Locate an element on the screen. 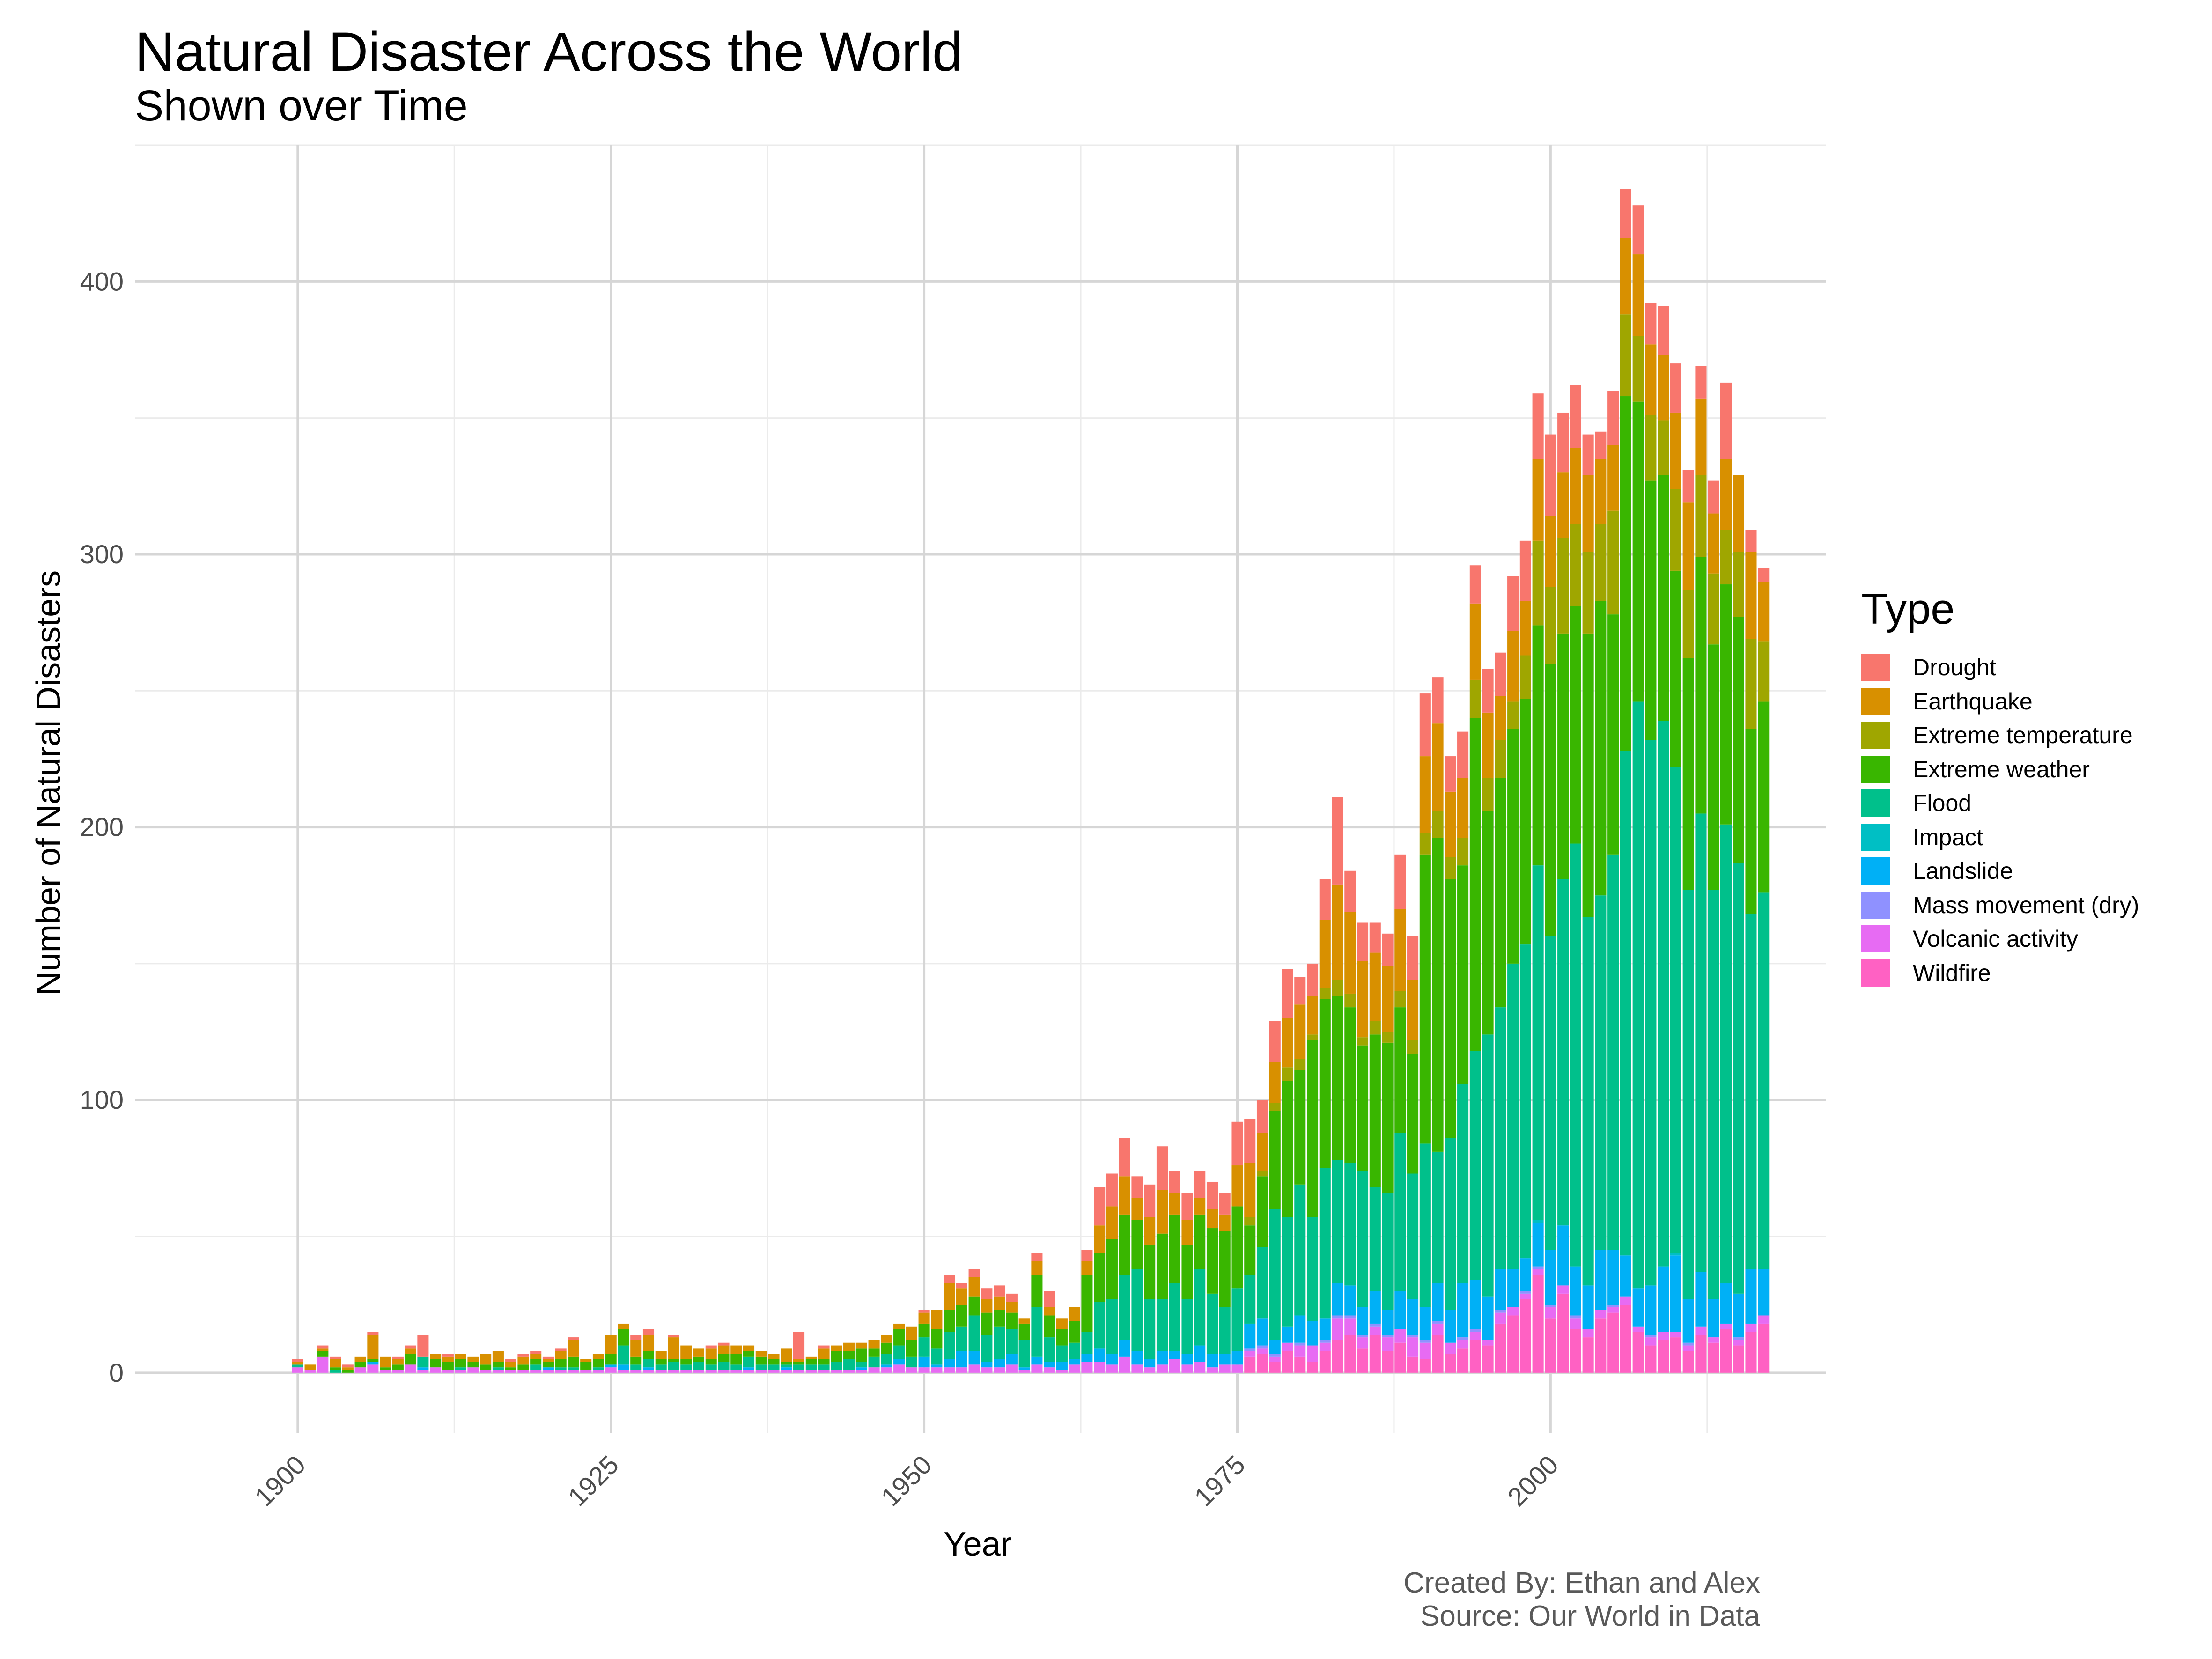 Image resolution: width=2212 pixels, height=1659 pixels. bar-segment-volcanic-activity-1989 is located at coordinates (1413, 1347).